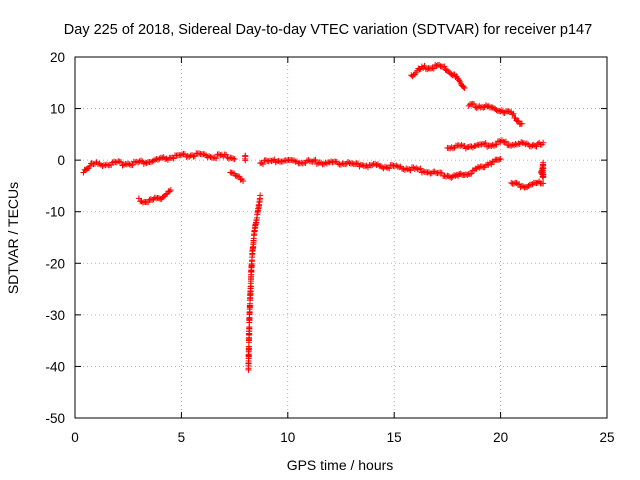 The height and width of the screenshot is (480, 640). What do you see at coordinates (75, 437) in the screenshot?
I see `x-tick-label: 0` at bounding box center [75, 437].